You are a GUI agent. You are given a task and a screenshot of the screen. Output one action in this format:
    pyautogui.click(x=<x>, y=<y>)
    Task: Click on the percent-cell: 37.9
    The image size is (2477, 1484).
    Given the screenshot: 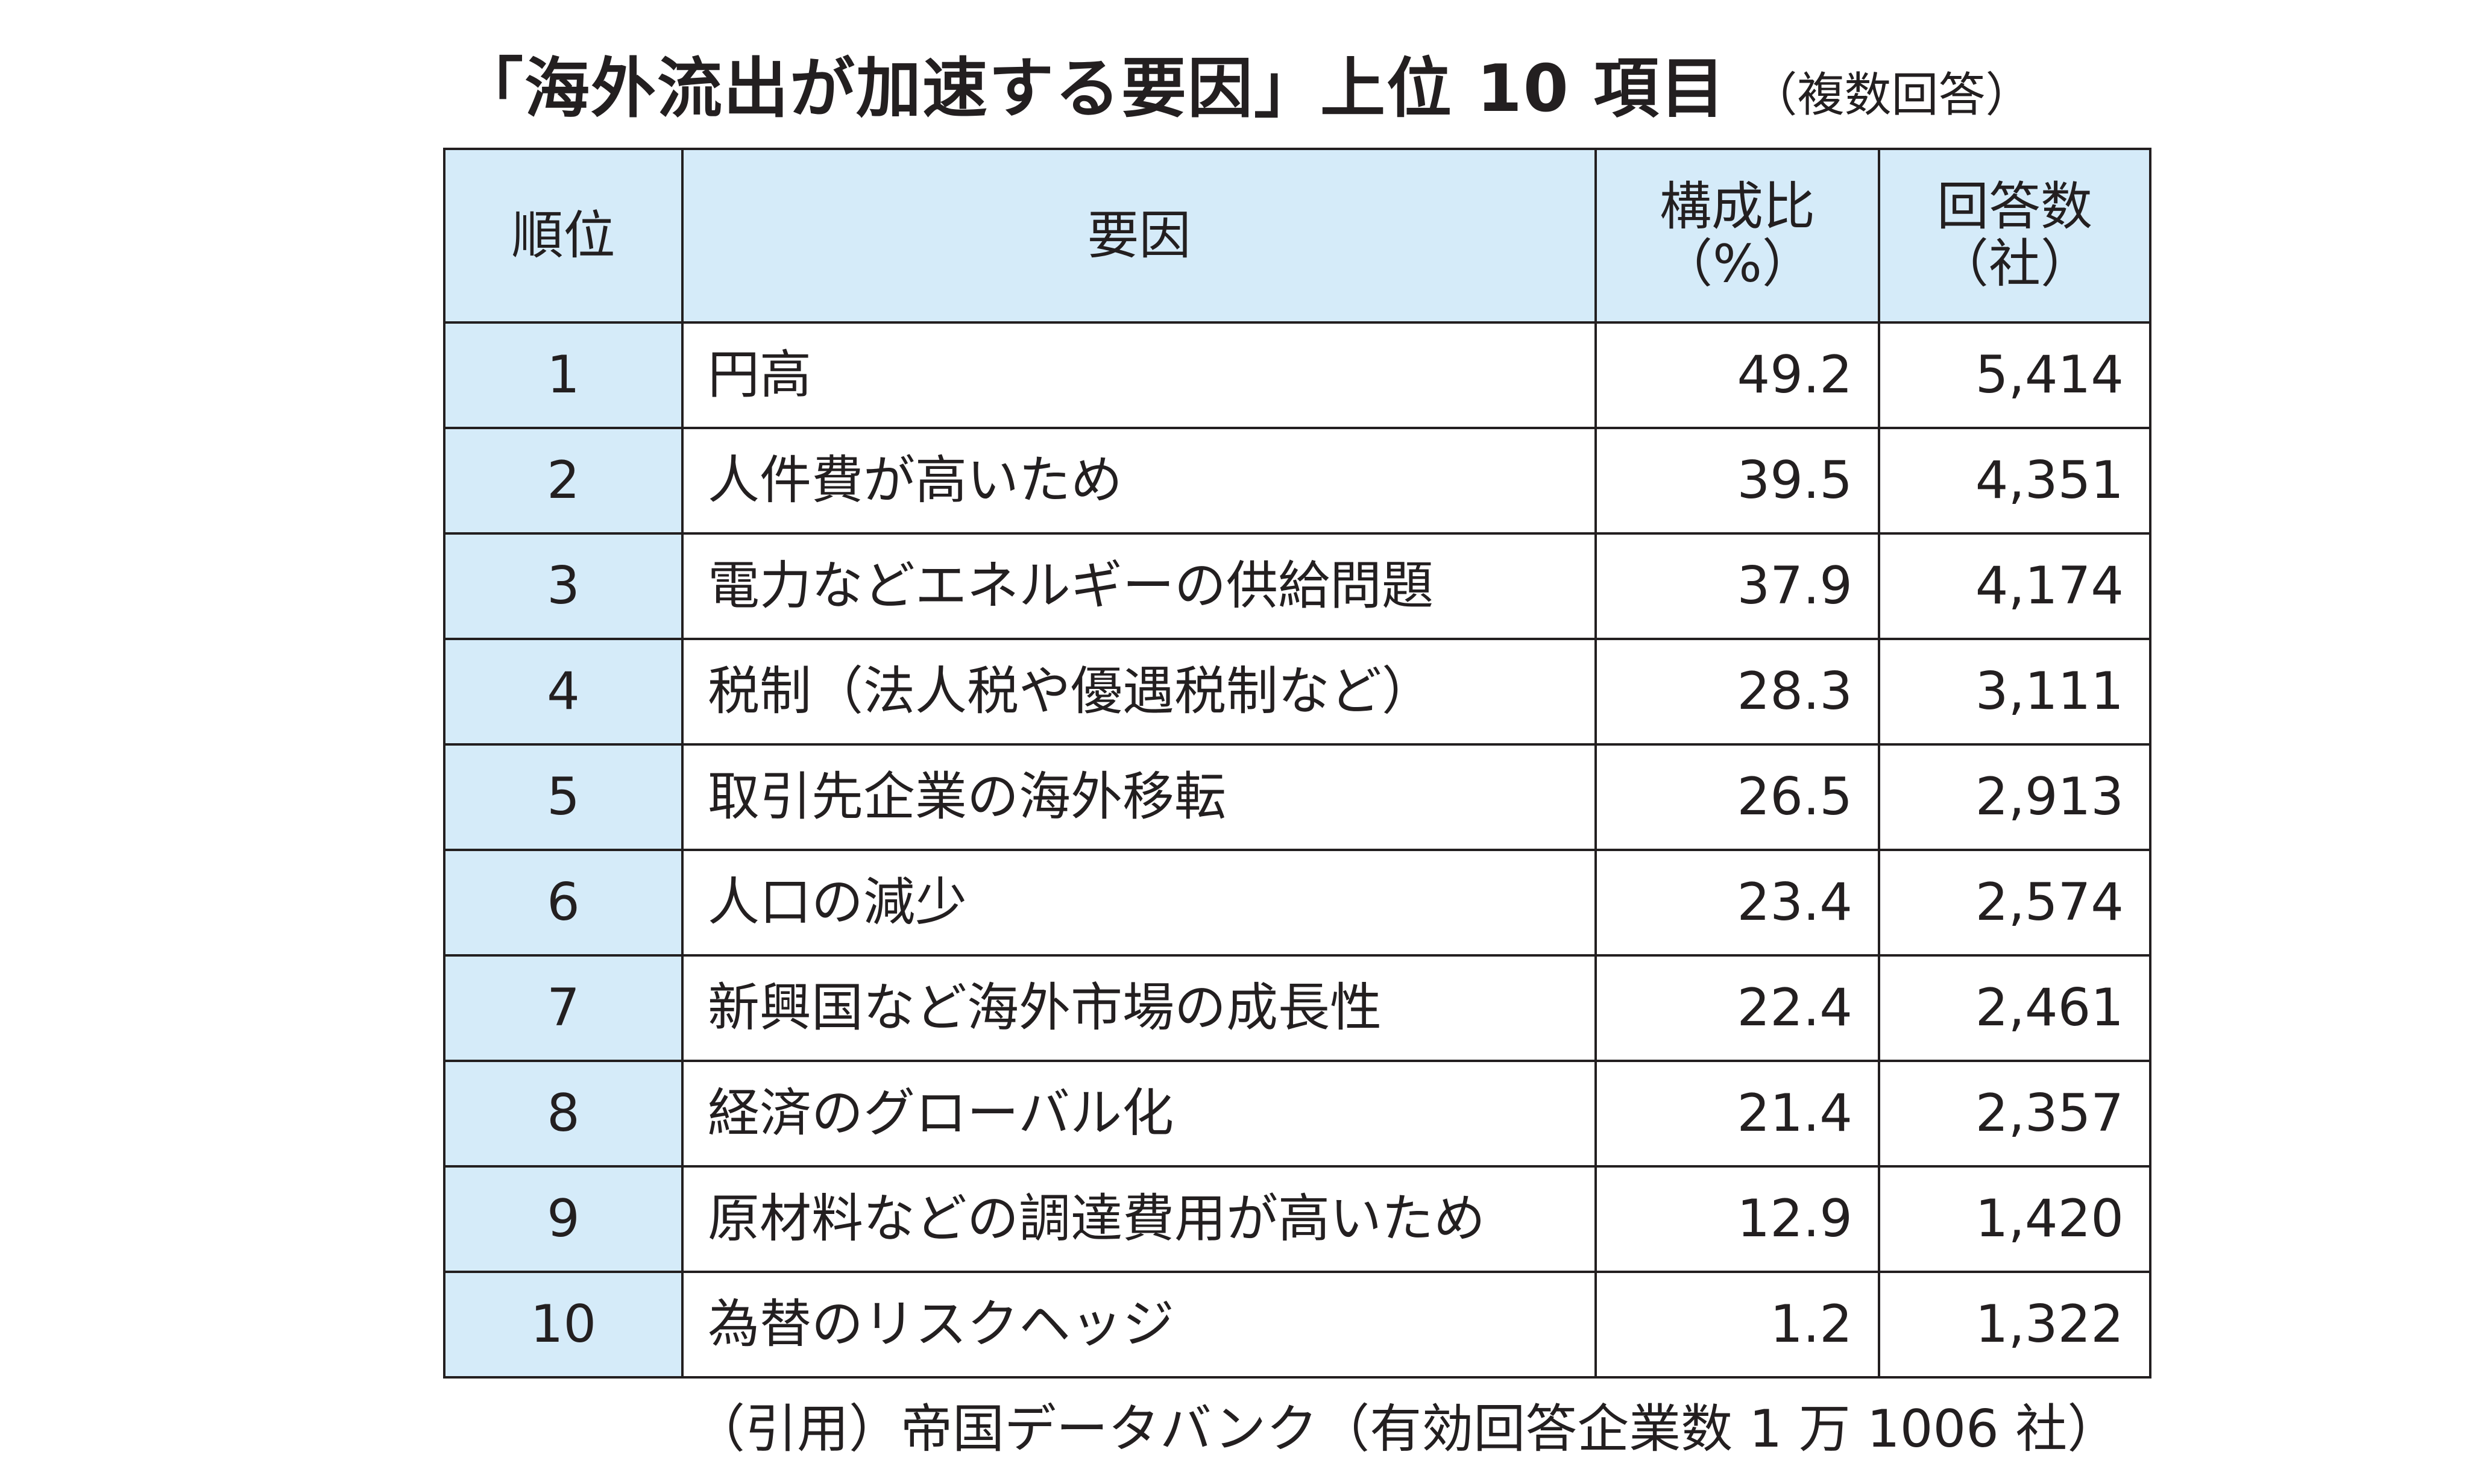 What is the action you would take?
    pyautogui.click(x=1737, y=586)
    